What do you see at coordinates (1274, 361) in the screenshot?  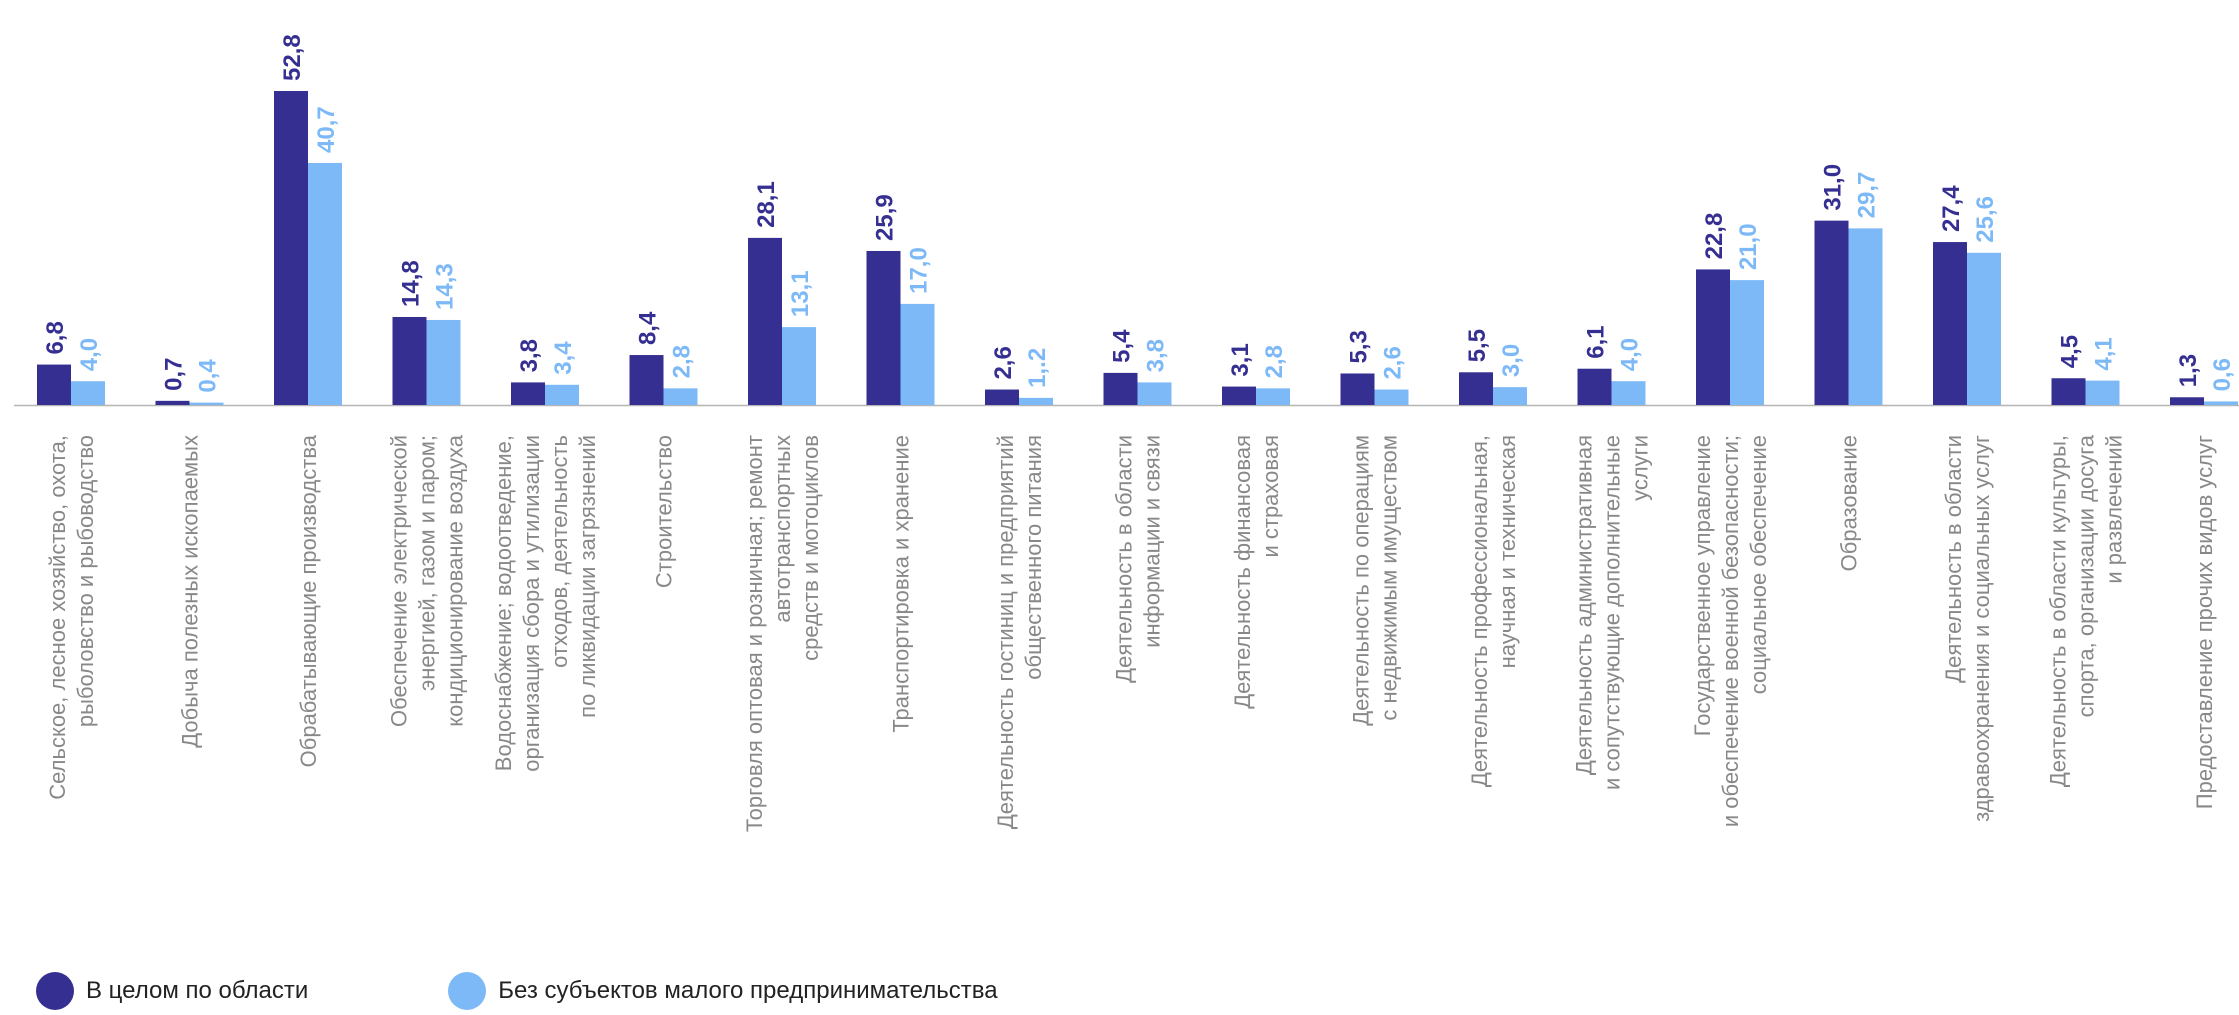 I see `data-label-without-small-business-10: 2,8` at bounding box center [1274, 361].